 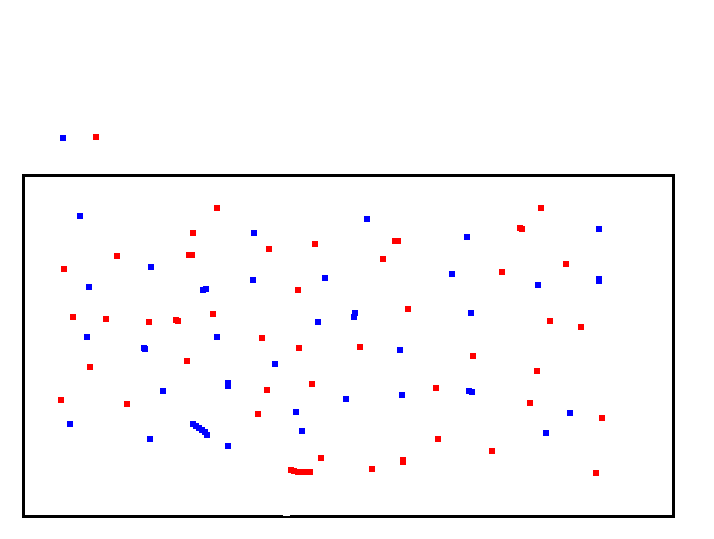 I want to click on legend-marker-red, so click(x=96, y=137).